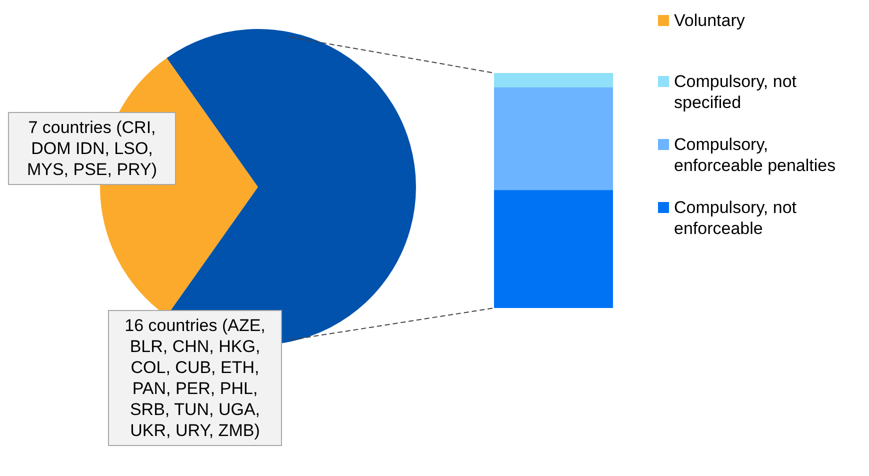 The height and width of the screenshot is (476, 869). What do you see at coordinates (195, 378) in the screenshot?
I see `text: 16 countries (AZE, BLR, CHN, HKG, COL, CUB, ETH, PAN, PER, PHL, SRB, TUN, UGA, UKR, URY, ZMB)` at bounding box center [195, 378].